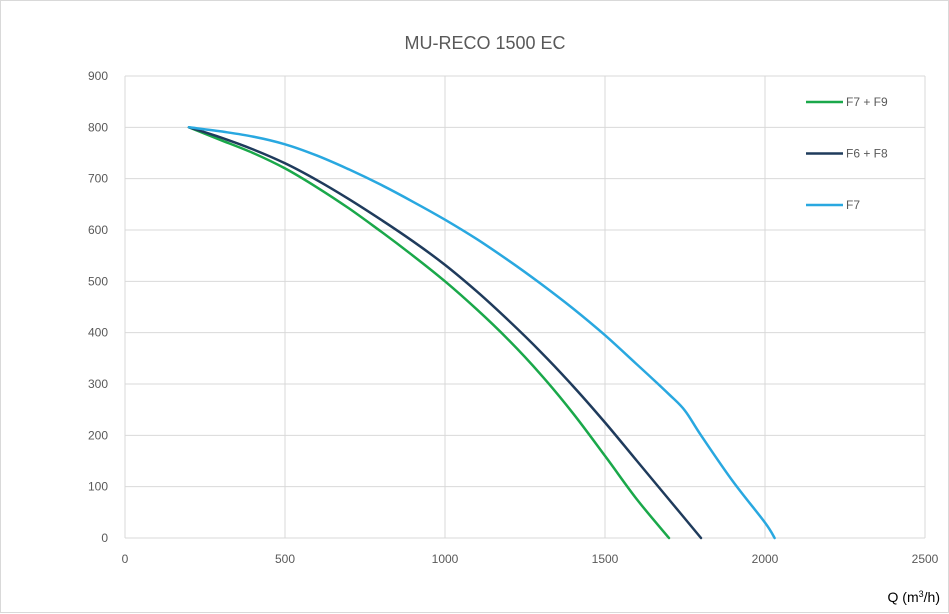 The image size is (949, 614). What do you see at coordinates (921, 594) in the screenshot?
I see `x-axis-label-superscript: 3` at bounding box center [921, 594].